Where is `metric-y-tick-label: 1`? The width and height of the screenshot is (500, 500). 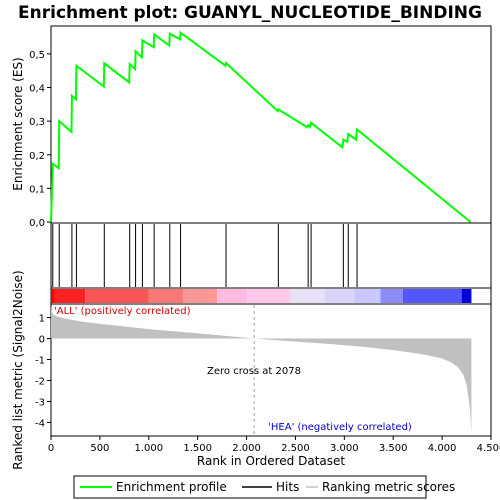 metric-y-tick-label: 1 is located at coordinates (42, 319).